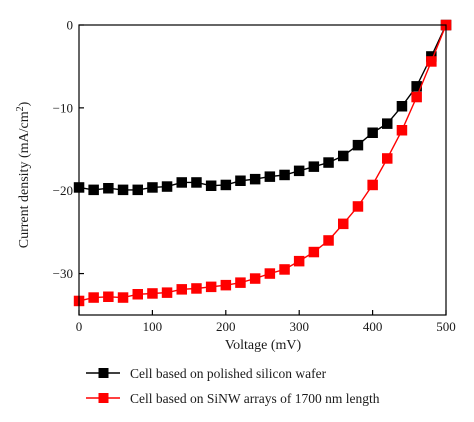  I want to click on x-axis-title: Voltage (mV), so click(263, 345).